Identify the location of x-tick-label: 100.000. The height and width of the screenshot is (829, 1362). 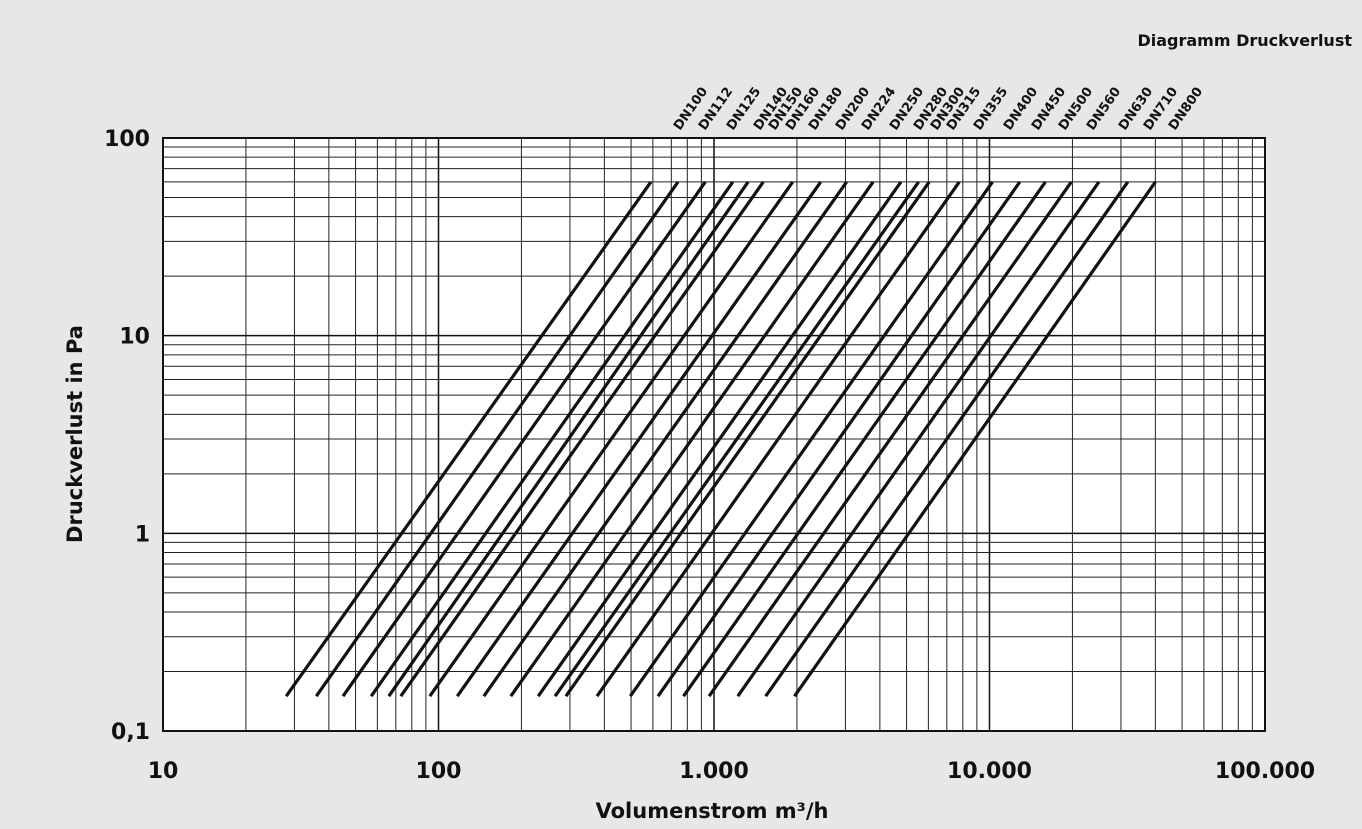
(1265, 771).